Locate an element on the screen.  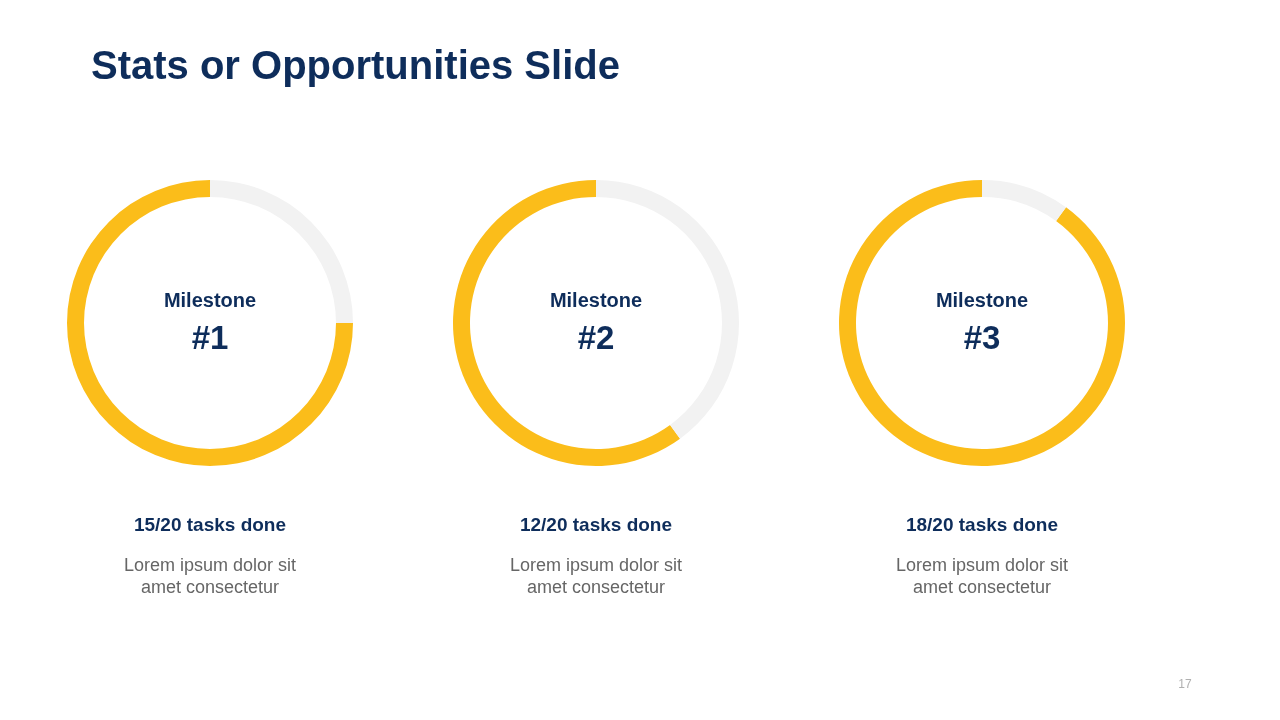
text: Stats or Opportunities Slide is located at coordinates (355, 65).